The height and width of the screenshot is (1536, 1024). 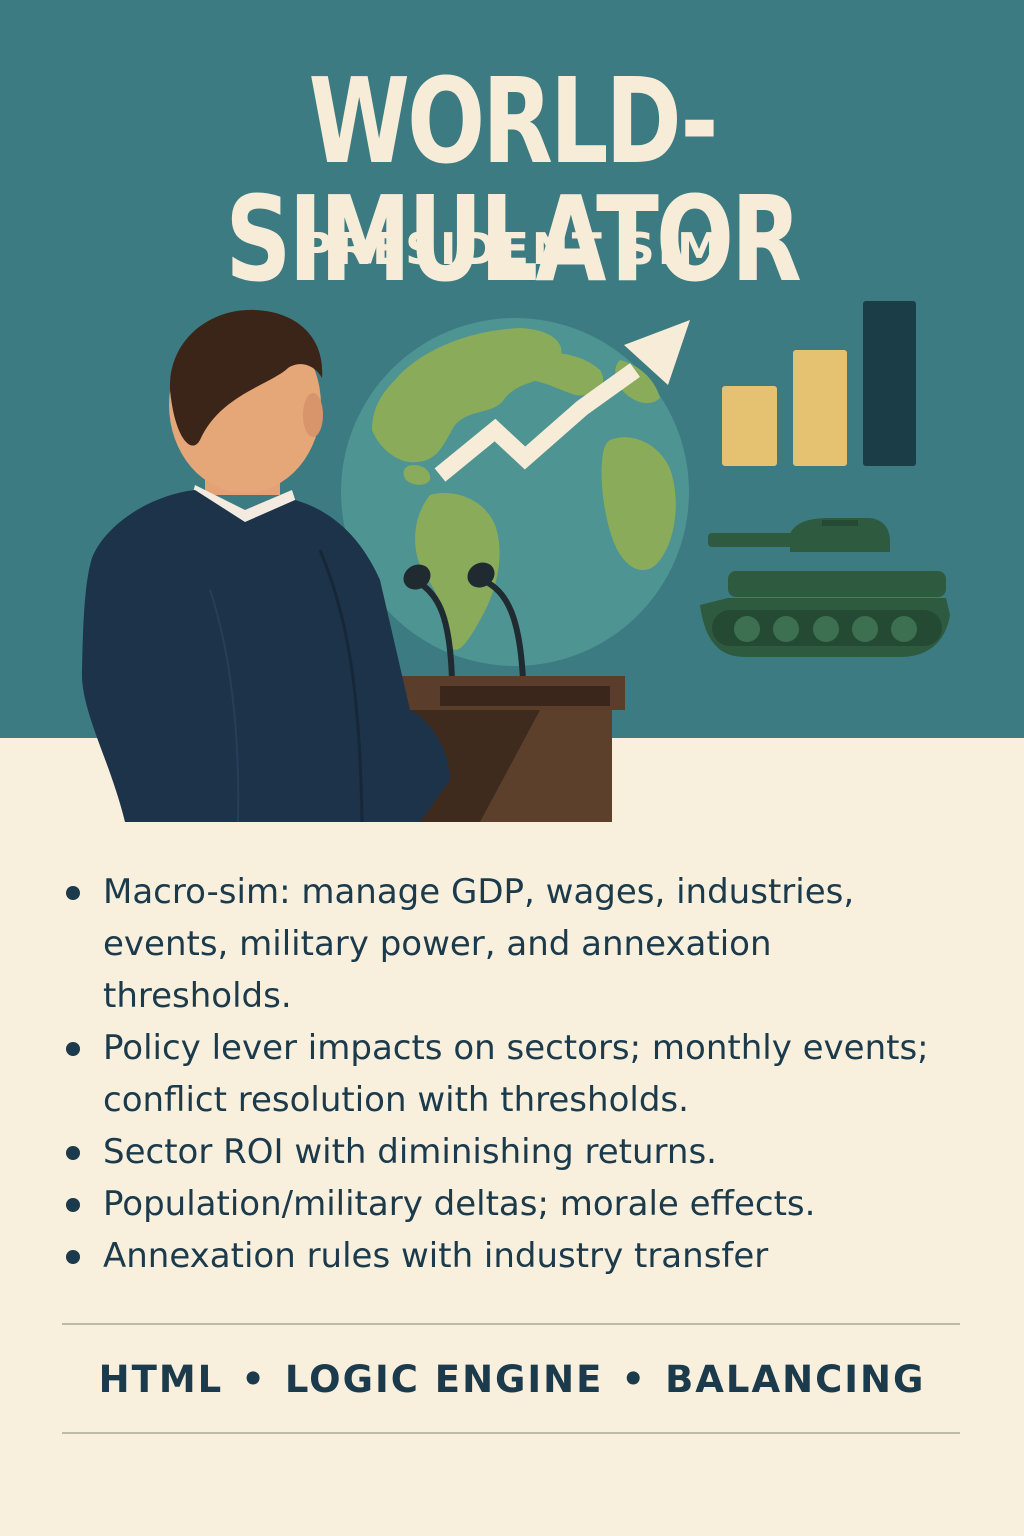 I want to click on bar-chart-icon, so click(x=819, y=383).